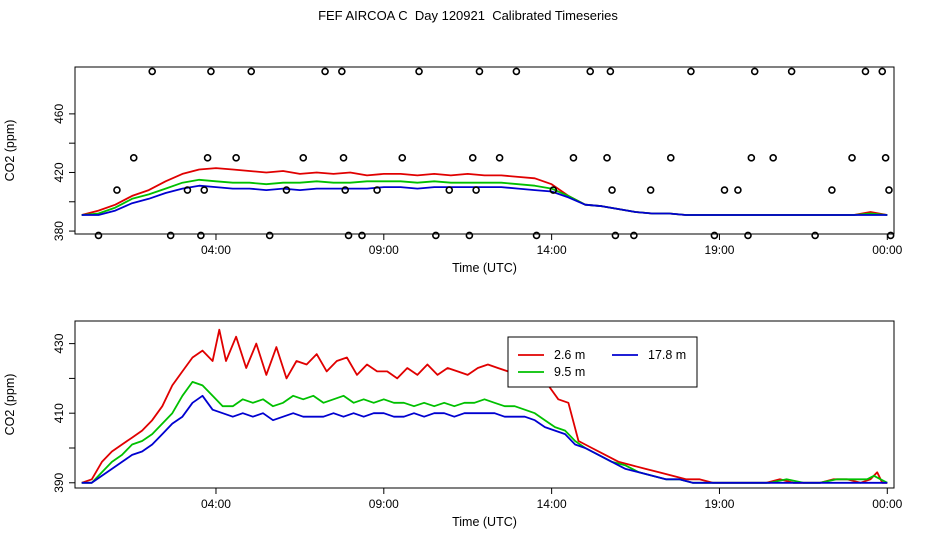 The image size is (936, 540). Describe the element at coordinates (484, 268) in the screenshot. I see `x-axis-title-top: Time (UTC)` at that location.